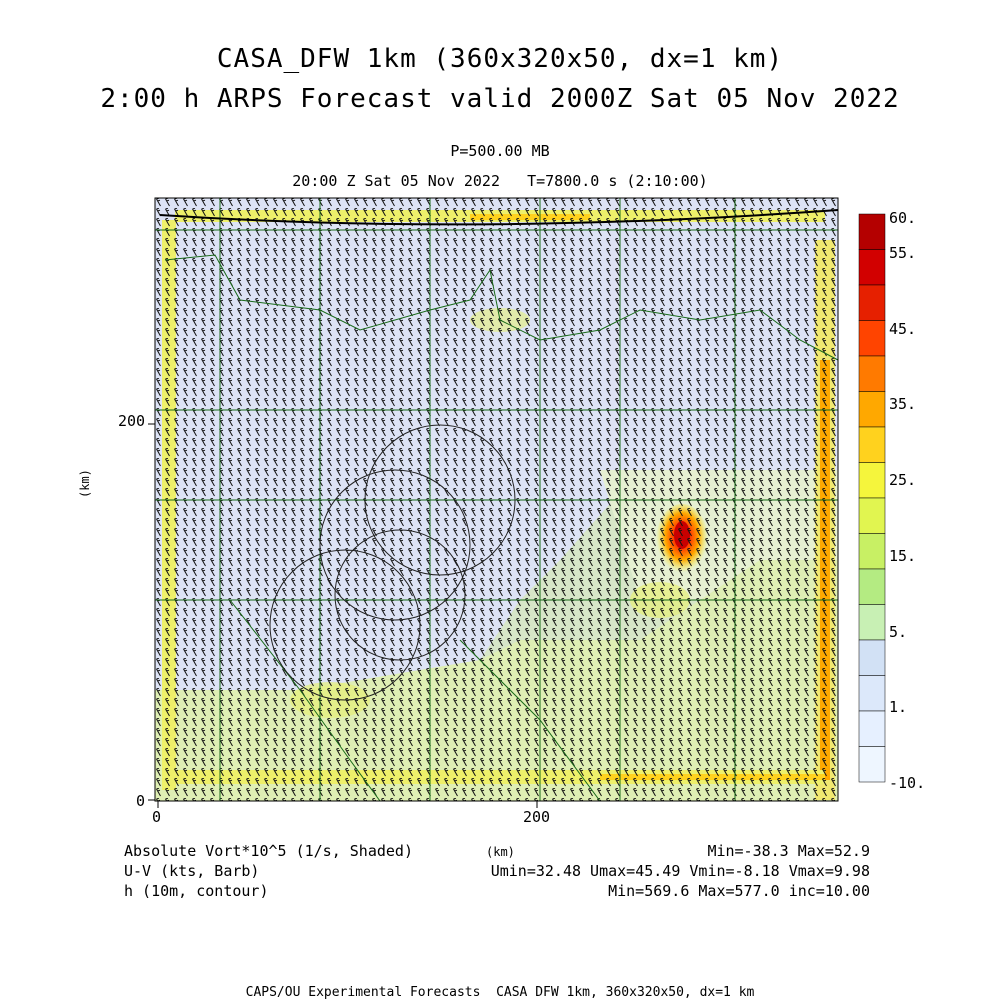 The height and width of the screenshot is (1000, 1000). Describe the element at coordinates (132, 421) in the screenshot. I see `y-tick-200: 200` at that location.